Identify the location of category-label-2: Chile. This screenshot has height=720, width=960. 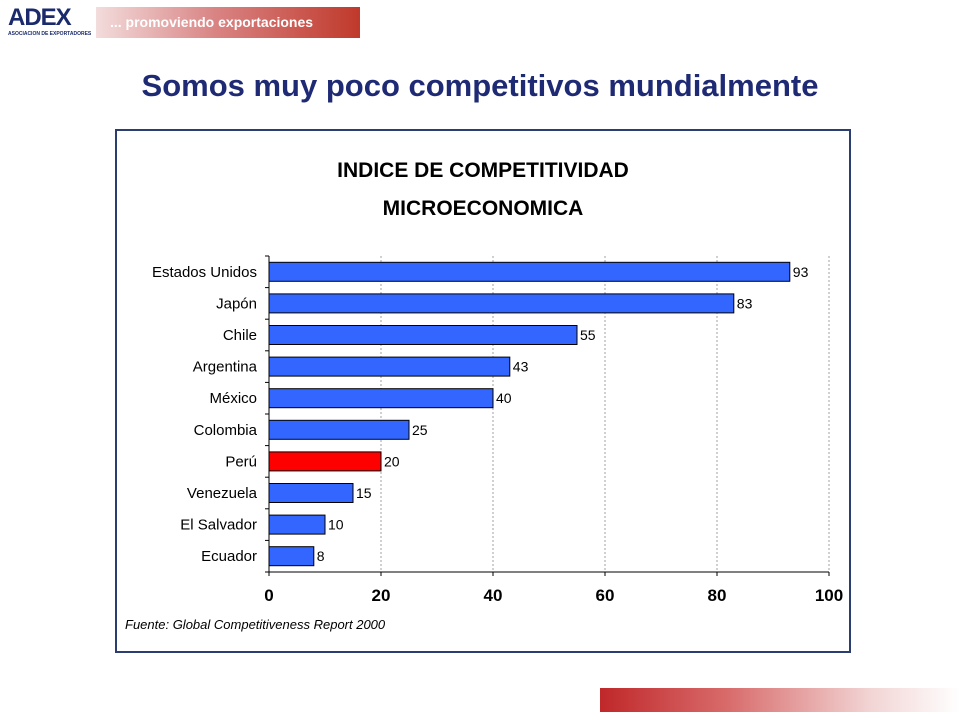
(240, 335).